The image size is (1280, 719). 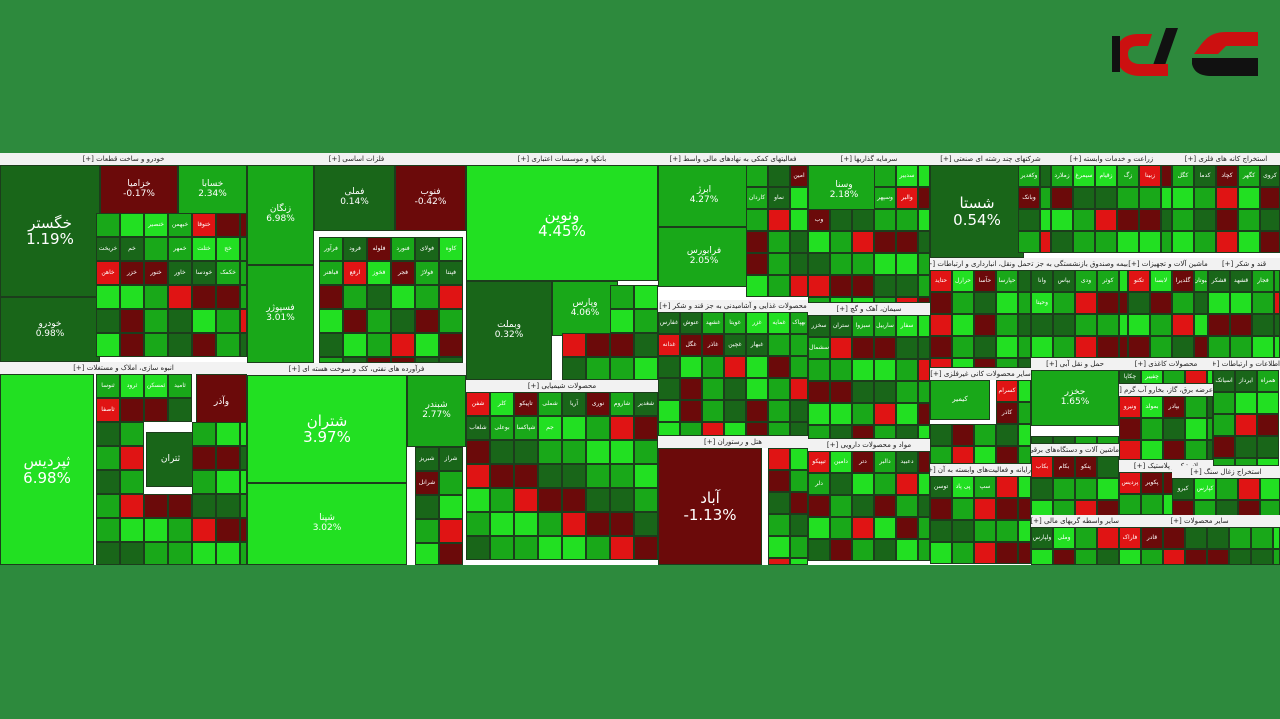 What do you see at coordinates (757, 198) in the screenshot?
I see `stock-tile: کاردان` at bounding box center [757, 198].